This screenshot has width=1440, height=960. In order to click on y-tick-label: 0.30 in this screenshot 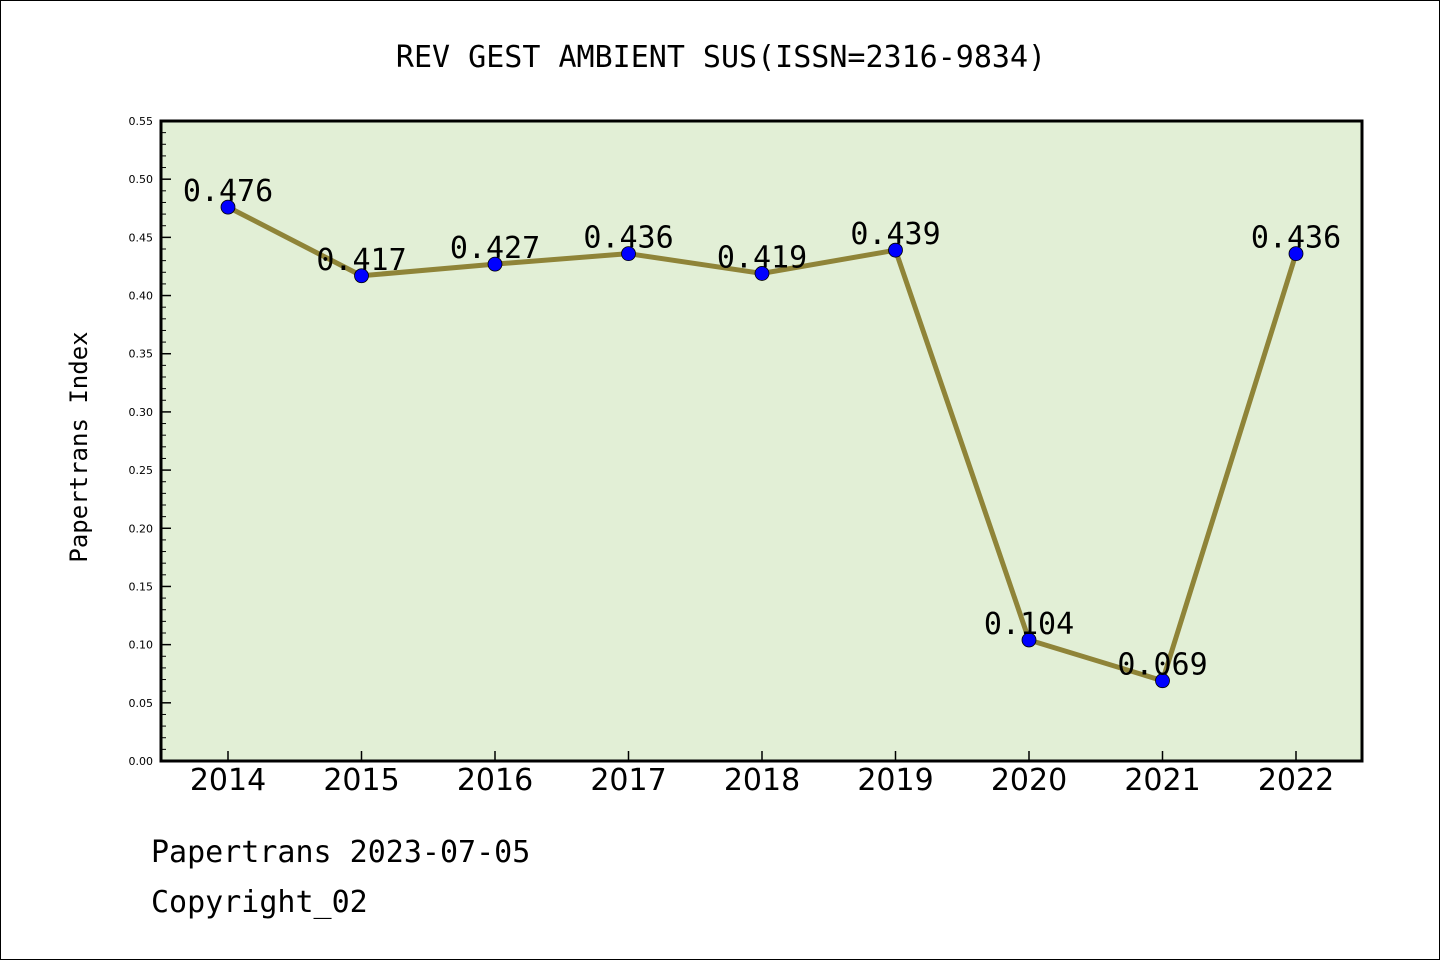, I will do `click(141, 412)`.